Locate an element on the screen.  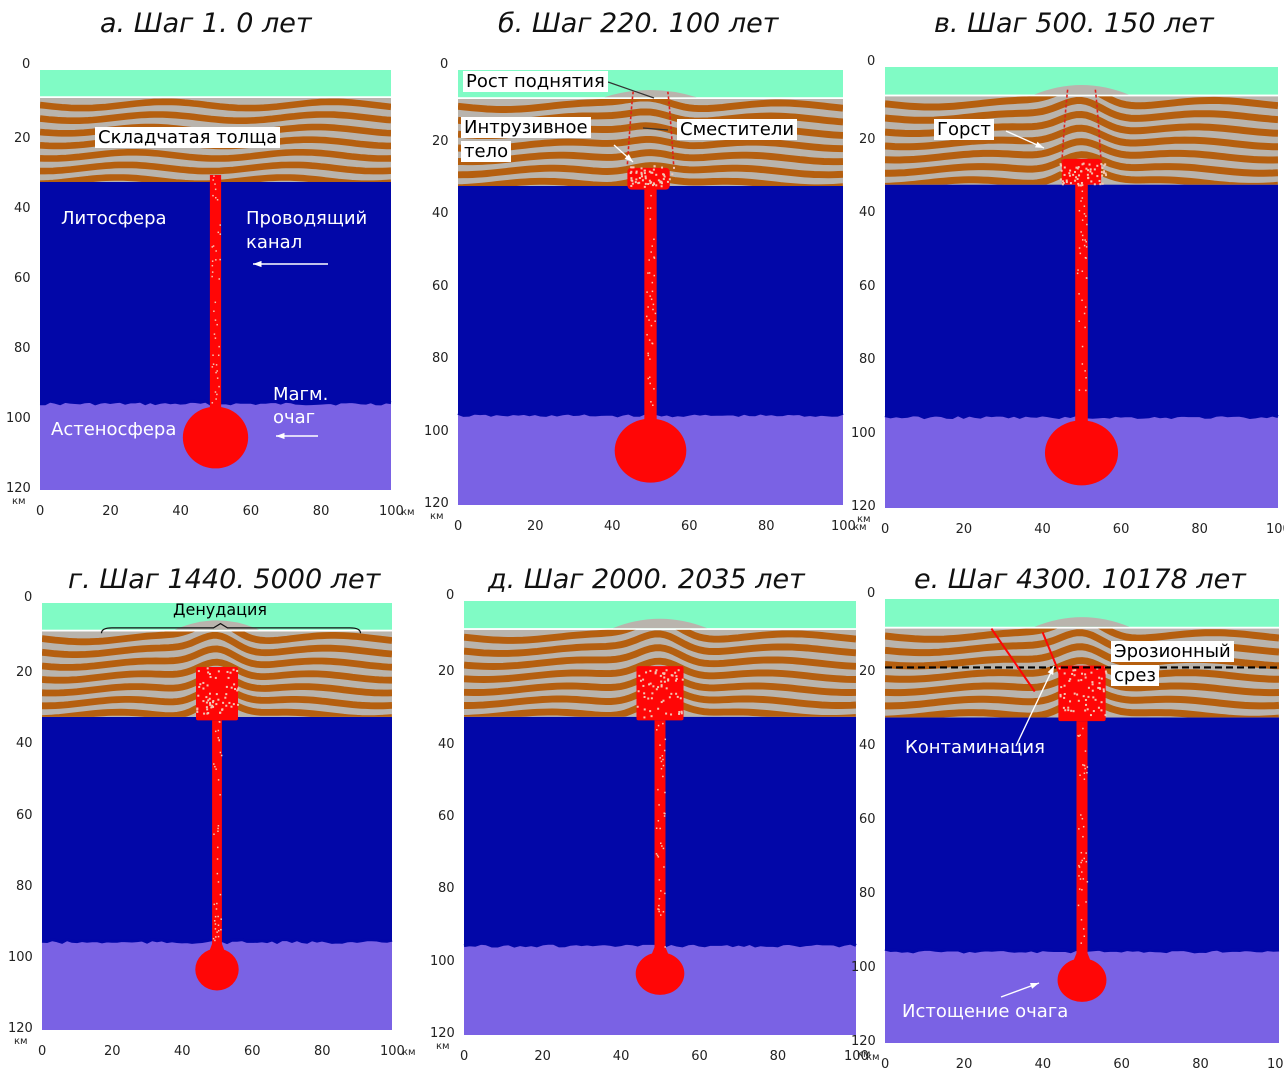
y-tick-label: 60 is located at coordinates (446, 816).